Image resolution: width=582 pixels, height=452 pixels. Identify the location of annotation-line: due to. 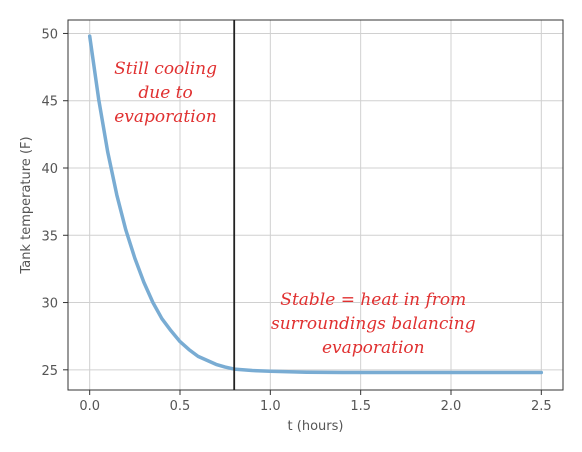
(165, 93).